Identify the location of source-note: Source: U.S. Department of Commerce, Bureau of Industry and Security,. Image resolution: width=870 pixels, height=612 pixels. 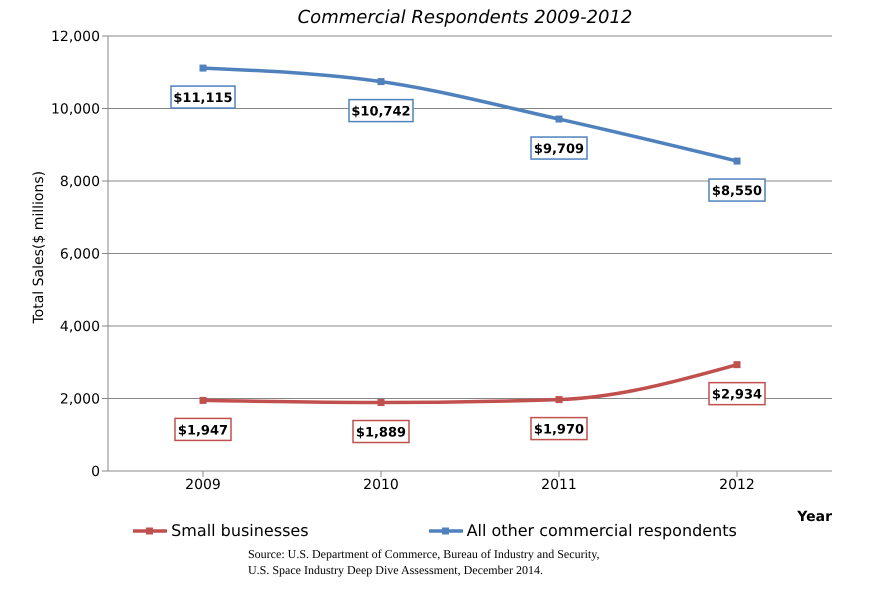
(424, 554).